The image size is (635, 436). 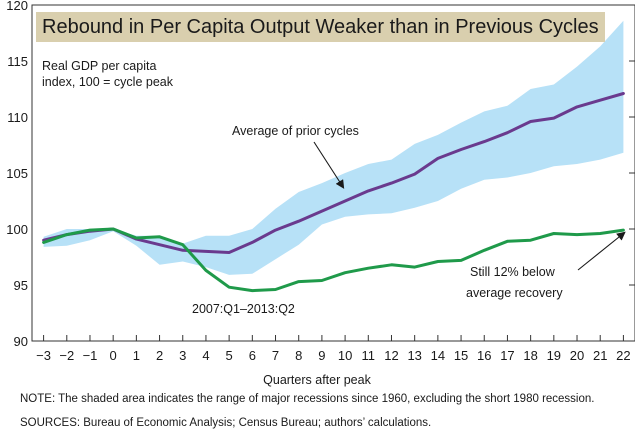 What do you see at coordinates (252, 355) in the screenshot?
I see `x-tick-label: 6` at bounding box center [252, 355].